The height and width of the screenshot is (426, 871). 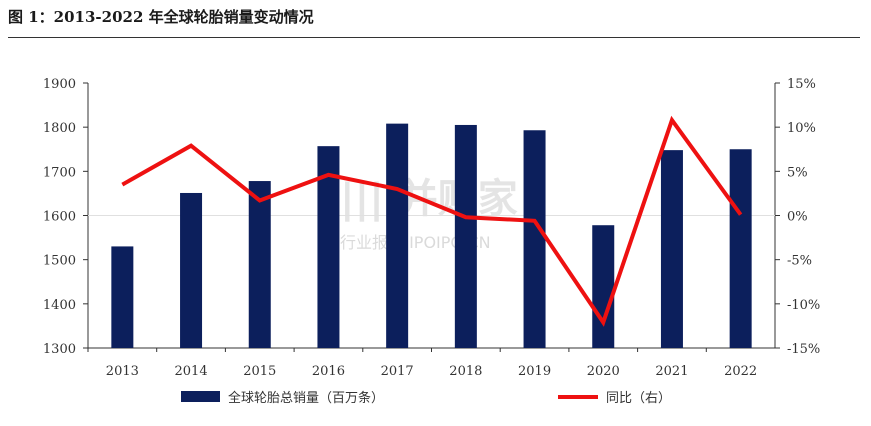 I want to click on right-tick-label: 10%, so click(x=801, y=128).